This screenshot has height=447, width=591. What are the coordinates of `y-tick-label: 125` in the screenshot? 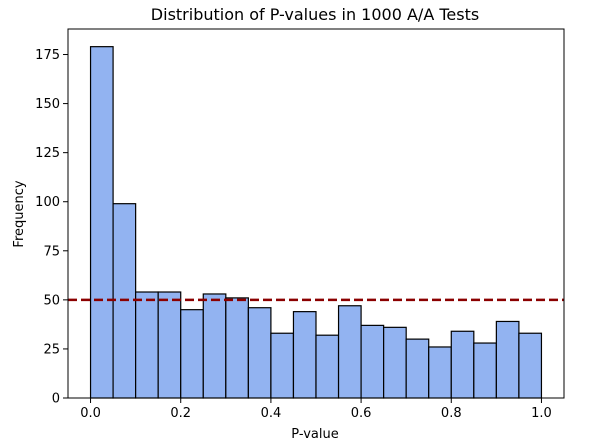 It's located at (47, 153).